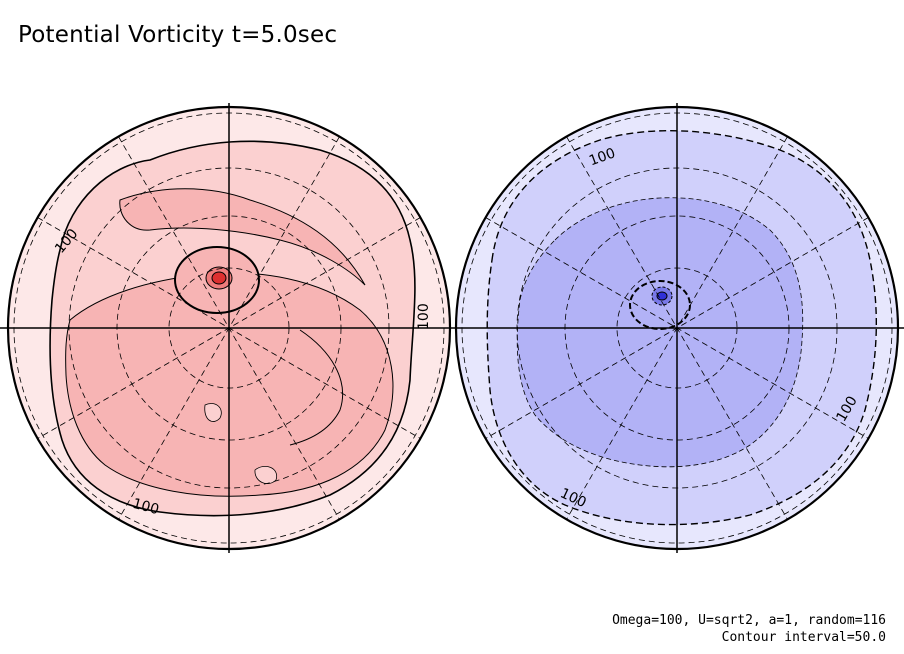 This screenshot has width=904, height=654. Describe the element at coordinates (749, 620) in the screenshot. I see `params-line-1: Omega=100, U=sqrt2, a=1, random=116` at that location.